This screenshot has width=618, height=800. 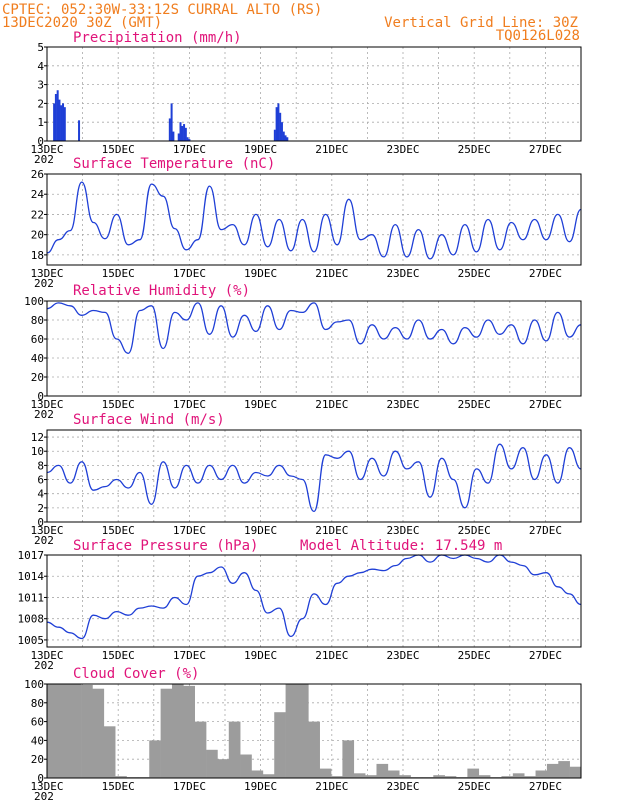 What do you see at coordinates (37, 740) in the screenshot?
I see `y-tick-label: 40` at bounding box center [37, 740].